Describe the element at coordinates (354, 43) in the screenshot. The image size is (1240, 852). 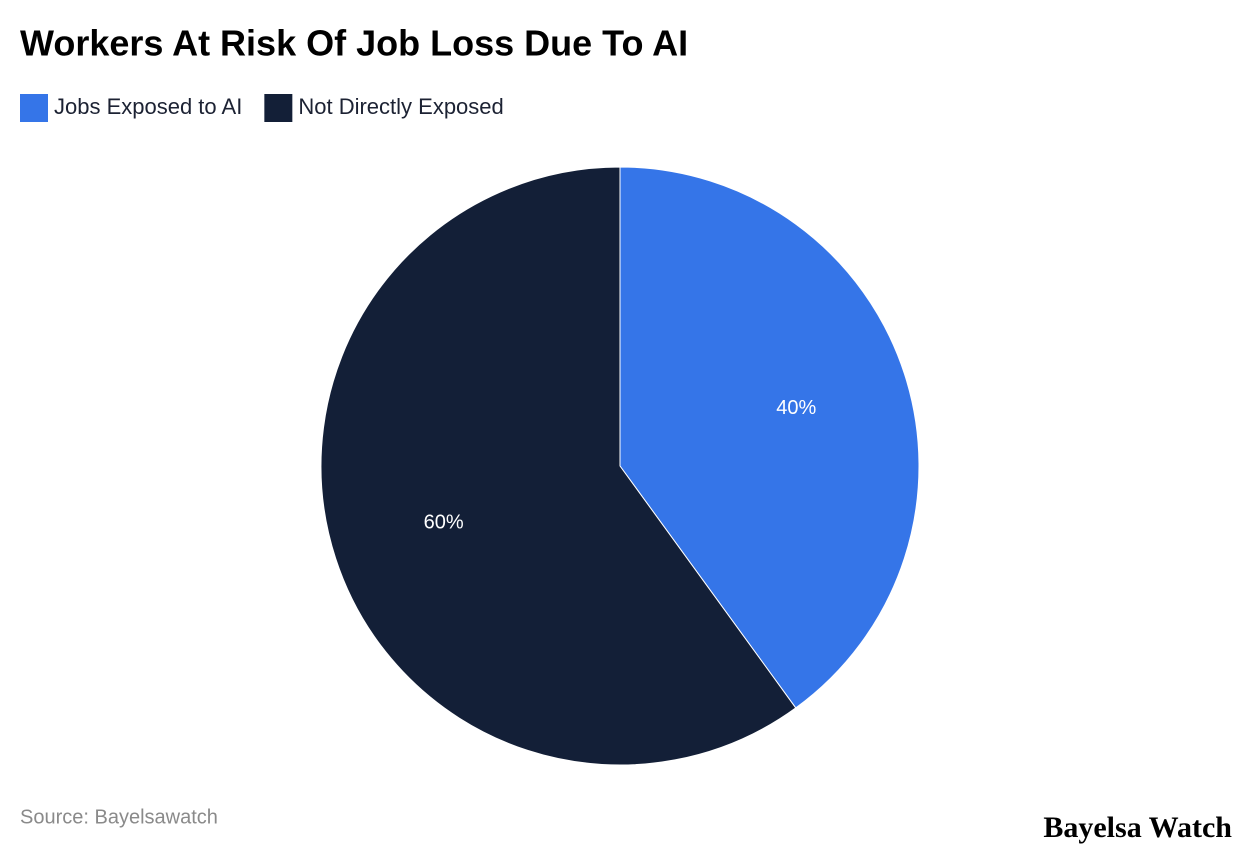
I see `chart-title: Workers At Risk Of Job Loss Due To AI` at that location.